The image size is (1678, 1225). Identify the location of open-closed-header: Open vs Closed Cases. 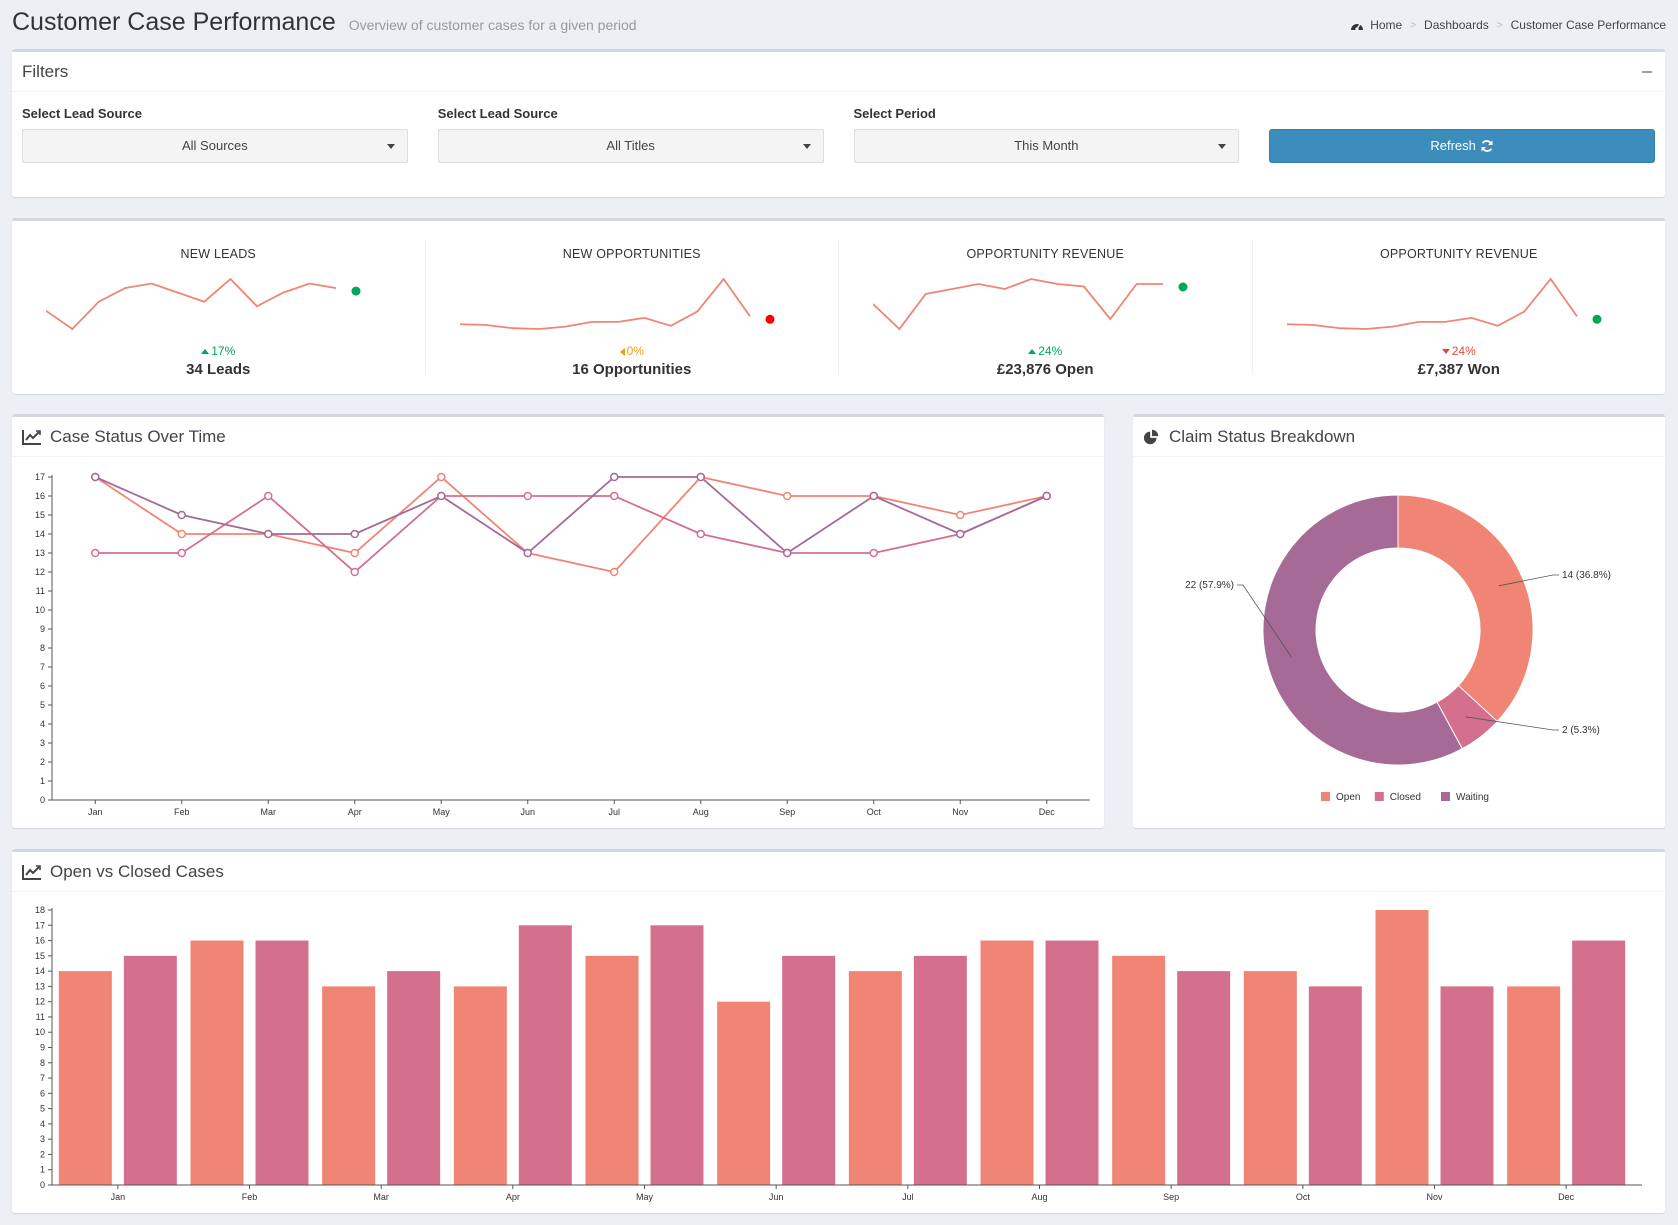
(838, 872).